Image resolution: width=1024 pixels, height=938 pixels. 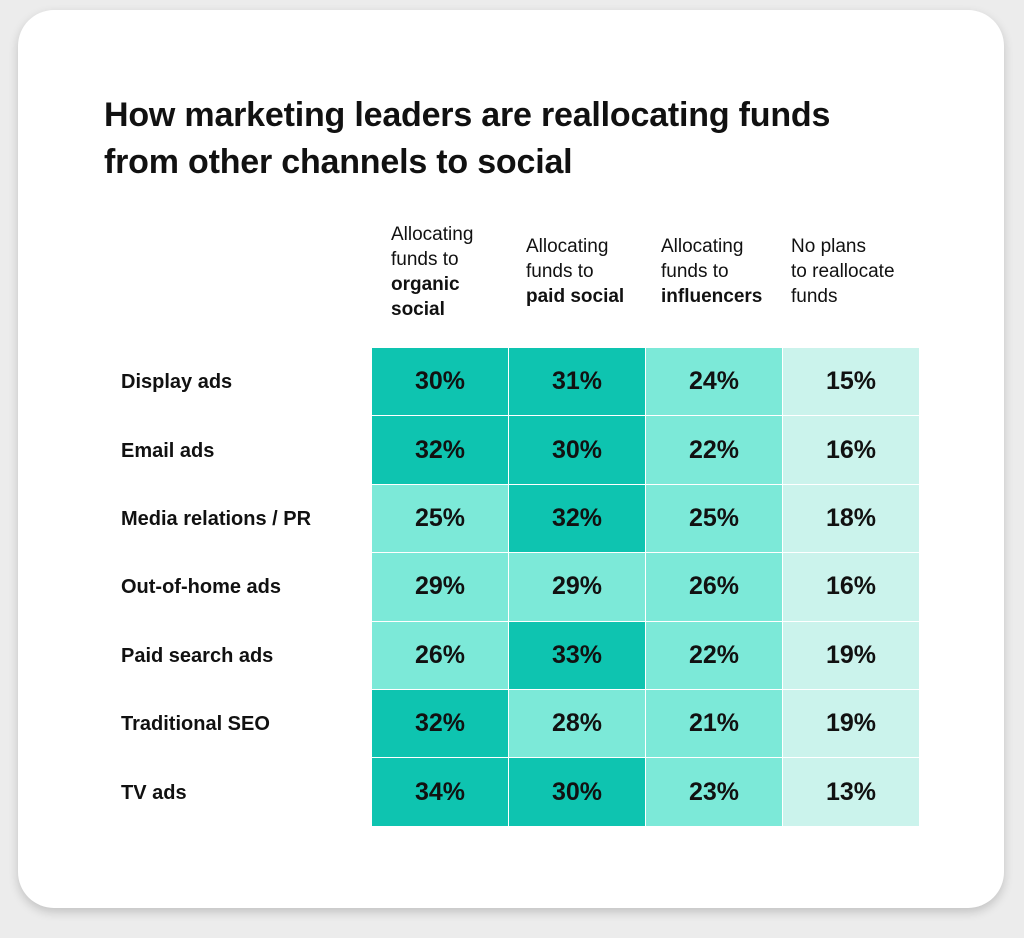 What do you see at coordinates (168, 450) in the screenshot?
I see `row-label: Email ads` at bounding box center [168, 450].